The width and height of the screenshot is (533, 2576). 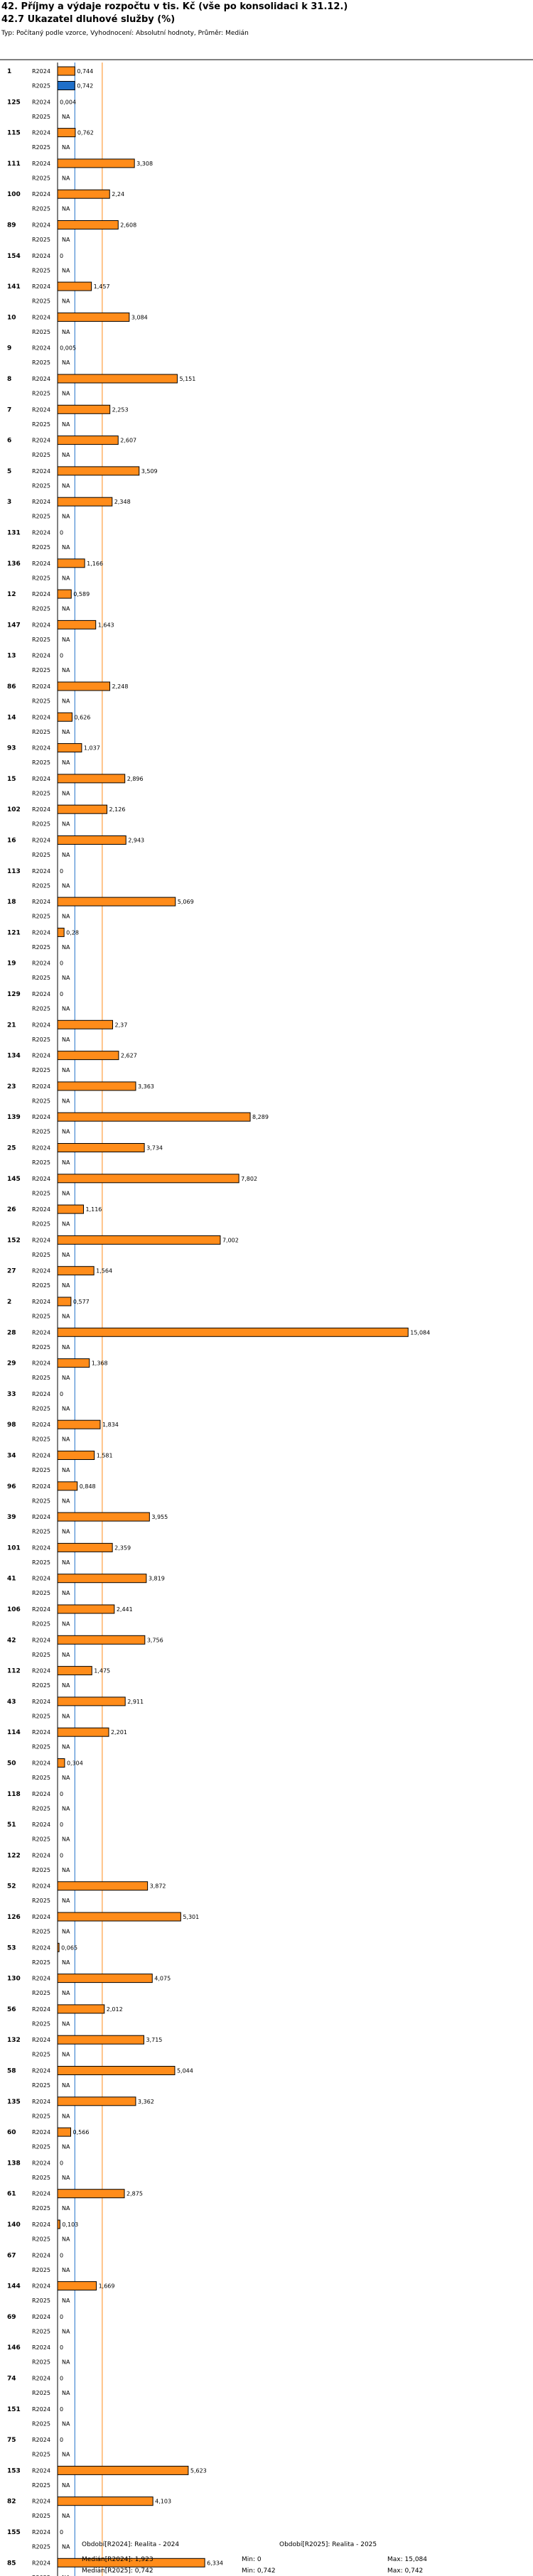 I want to click on data-label: 3,819, so click(x=157, y=1579).